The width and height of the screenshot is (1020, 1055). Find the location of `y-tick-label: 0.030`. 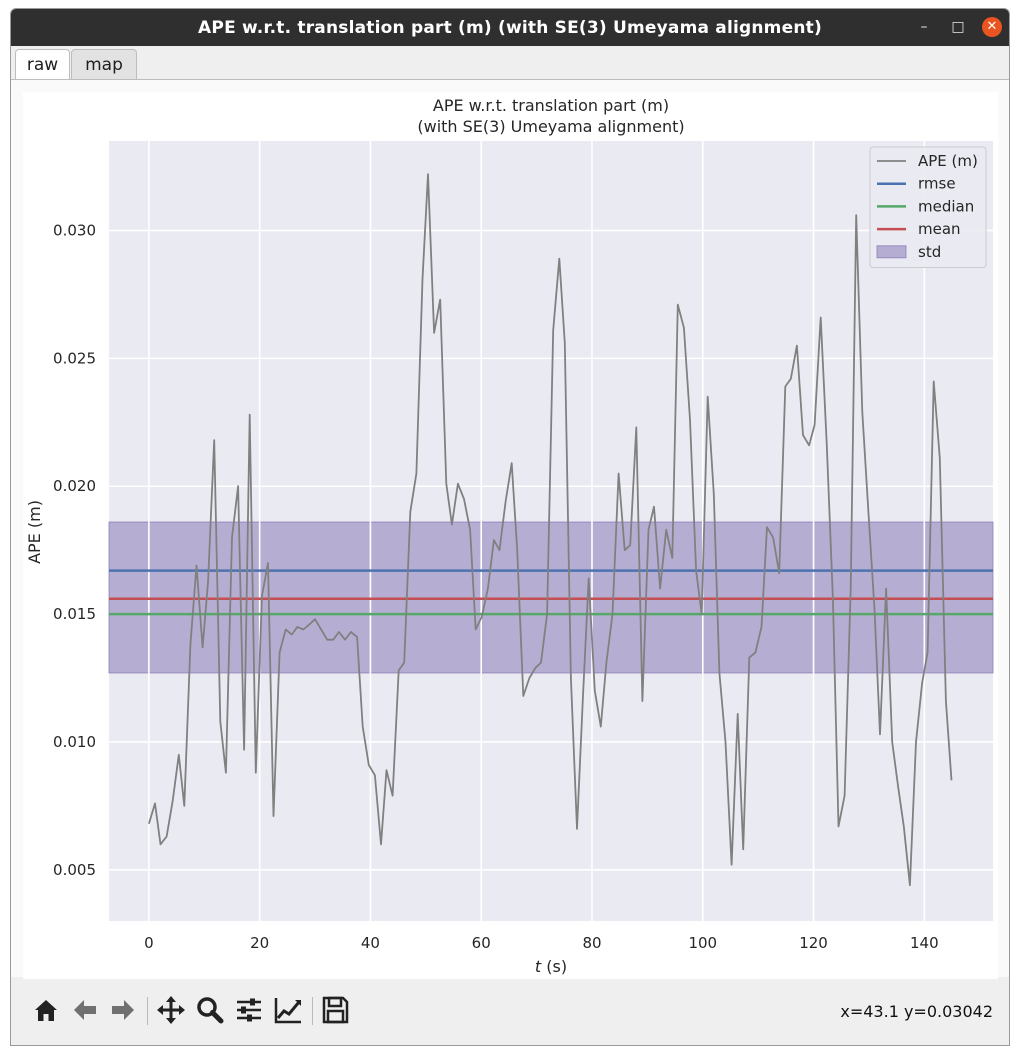

y-tick-label: 0.030 is located at coordinates (74, 231).